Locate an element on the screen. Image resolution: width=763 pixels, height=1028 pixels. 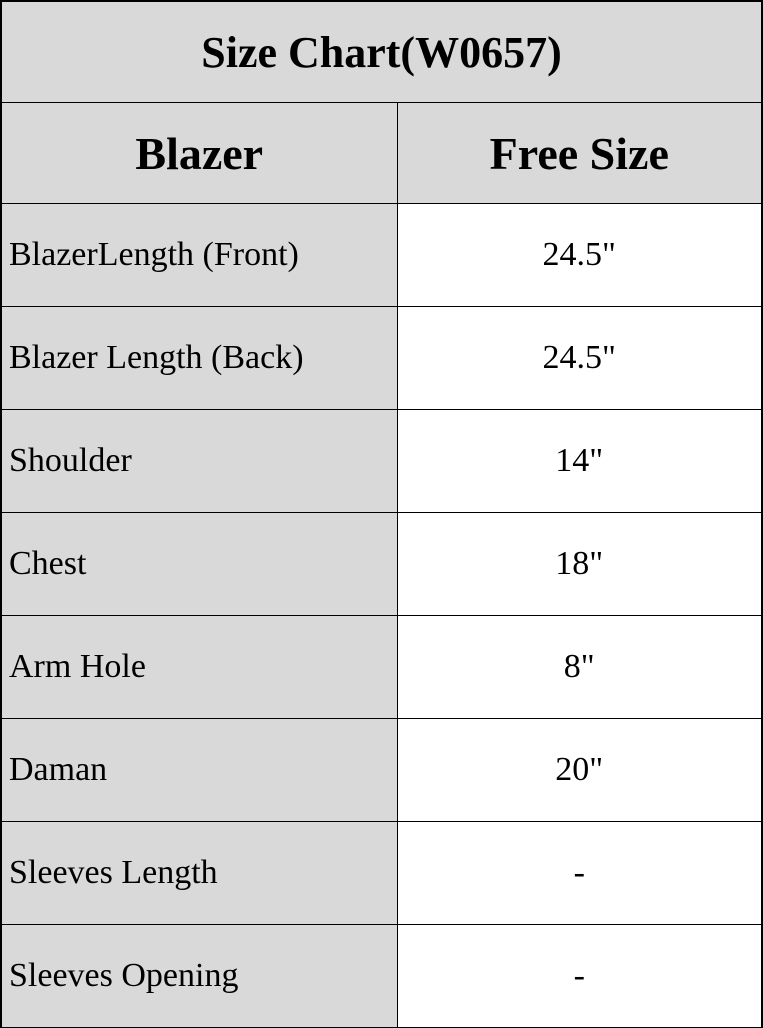
row-label: Arm Hole is located at coordinates (200, 667).